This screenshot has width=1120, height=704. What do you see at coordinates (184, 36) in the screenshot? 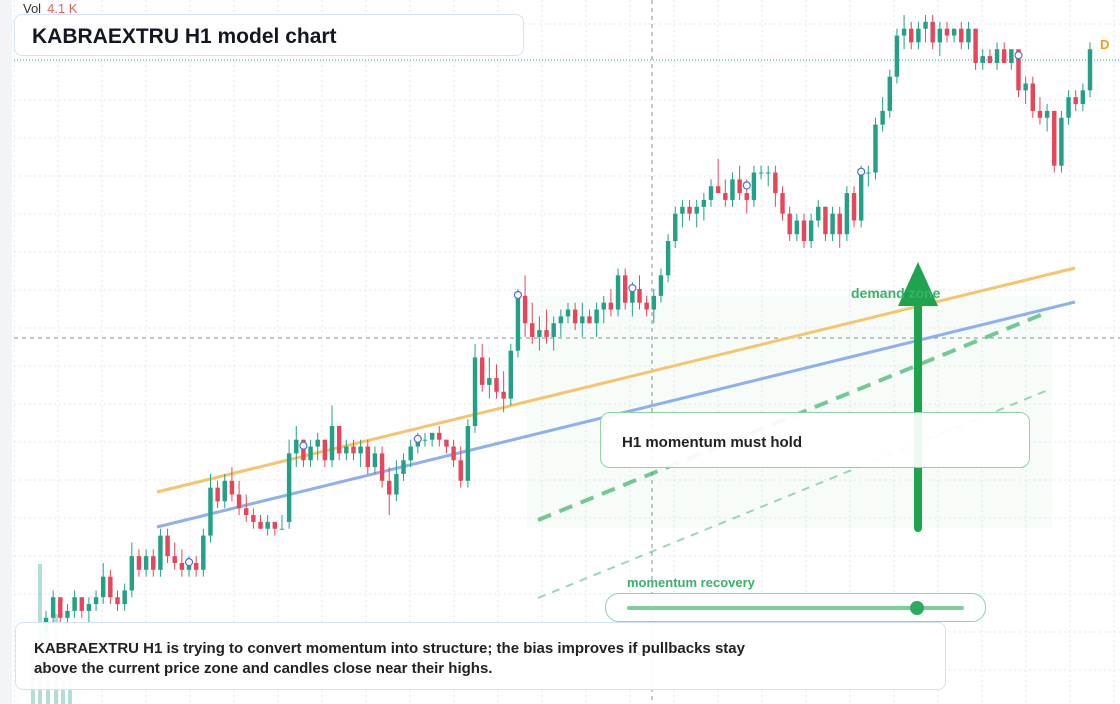
I see `chart-title: KABRAEXTRU H1 model chart` at bounding box center [184, 36].